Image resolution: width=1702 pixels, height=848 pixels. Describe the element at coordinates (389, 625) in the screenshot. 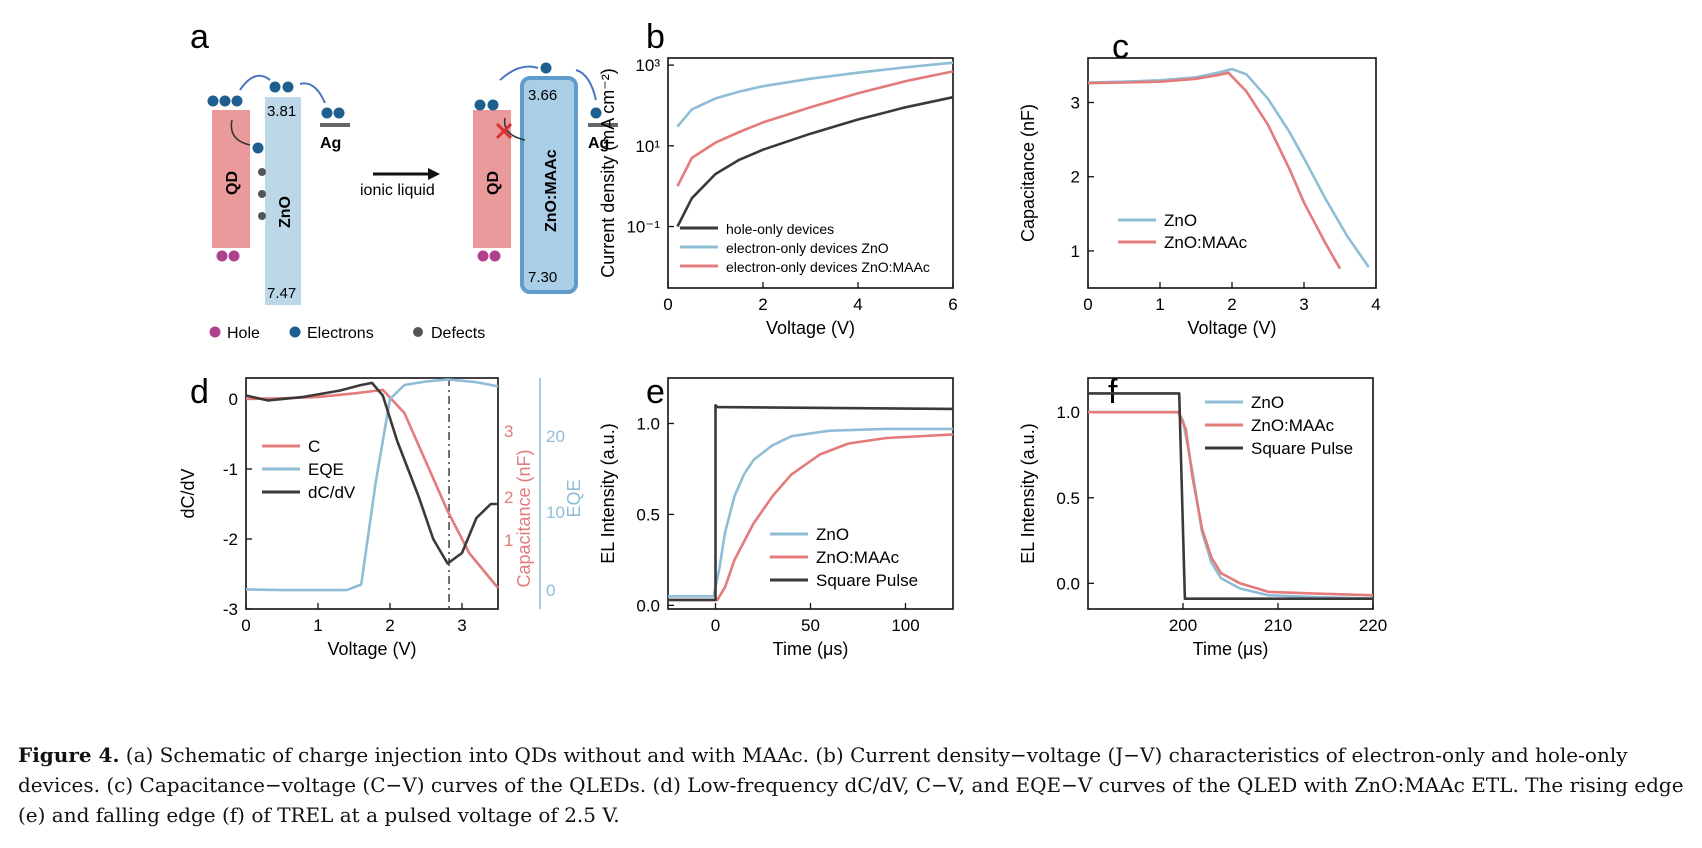

I see `x-tick-label: 2` at that location.